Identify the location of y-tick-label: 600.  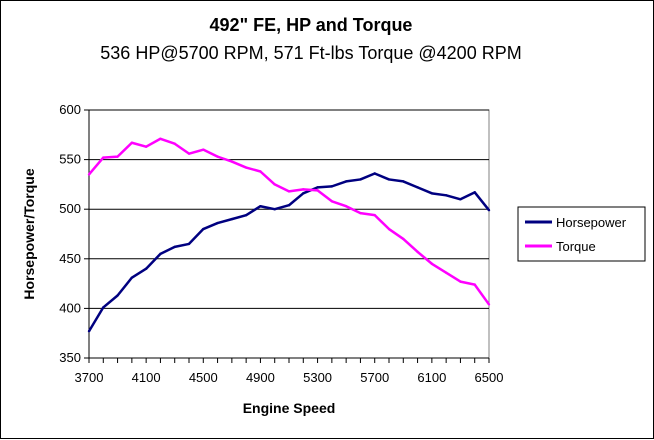
(70, 109).